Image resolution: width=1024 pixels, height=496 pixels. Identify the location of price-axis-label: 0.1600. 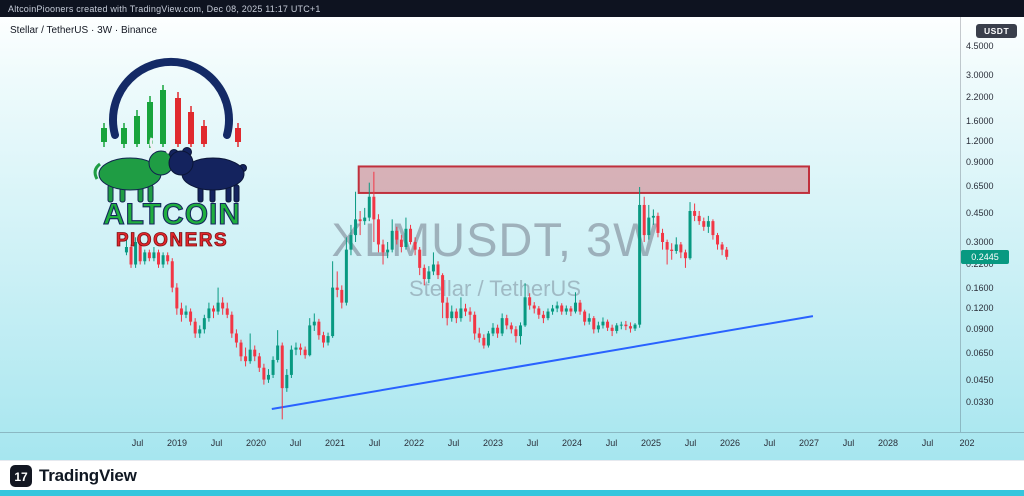
(980, 287).